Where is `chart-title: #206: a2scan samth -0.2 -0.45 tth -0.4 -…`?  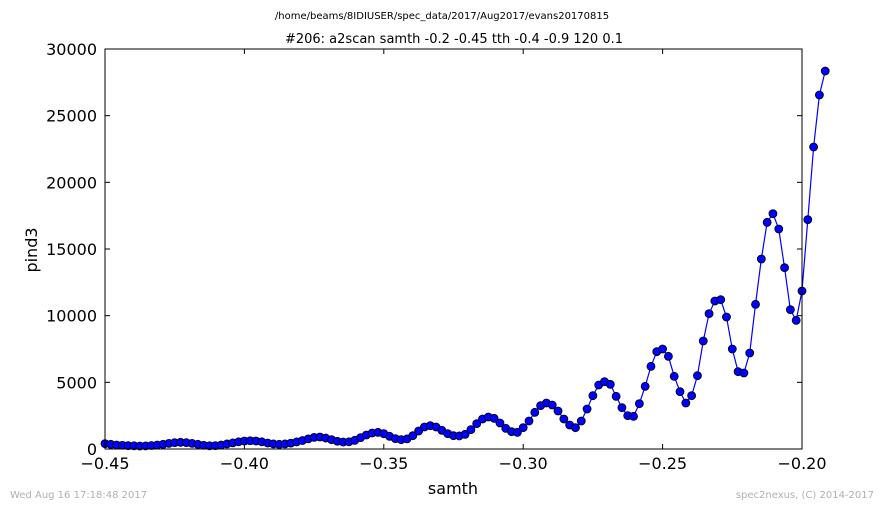
chart-title: #206: a2scan samth -0.2 -0.45 tth -0.4 -… is located at coordinates (454, 39).